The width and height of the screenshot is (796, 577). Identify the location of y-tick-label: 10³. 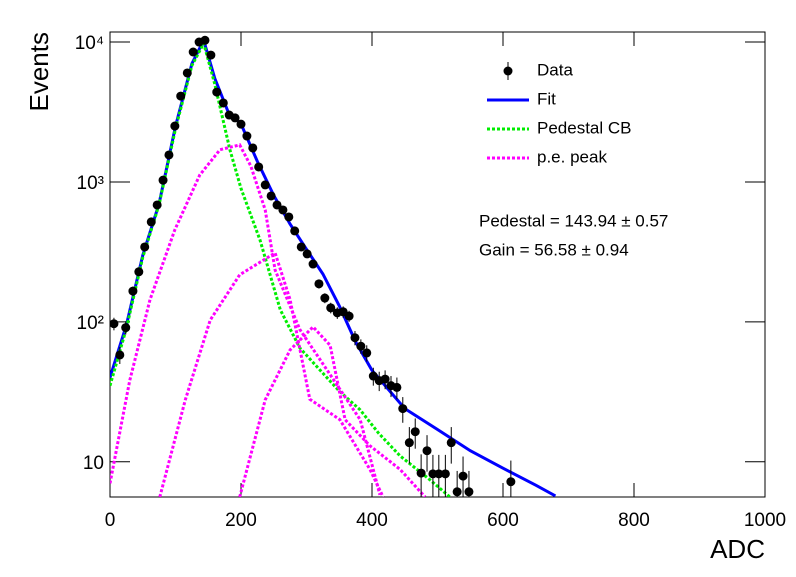
(90, 183).